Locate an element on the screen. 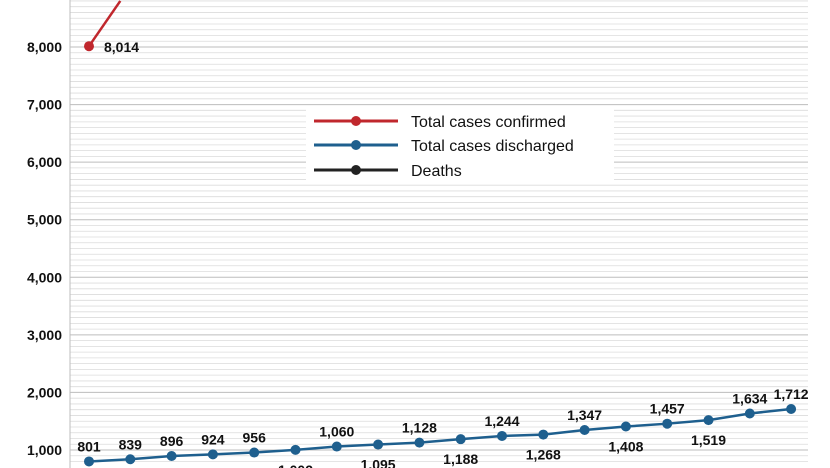  y-tick-label: 4,000 is located at coordinates (44, 277).